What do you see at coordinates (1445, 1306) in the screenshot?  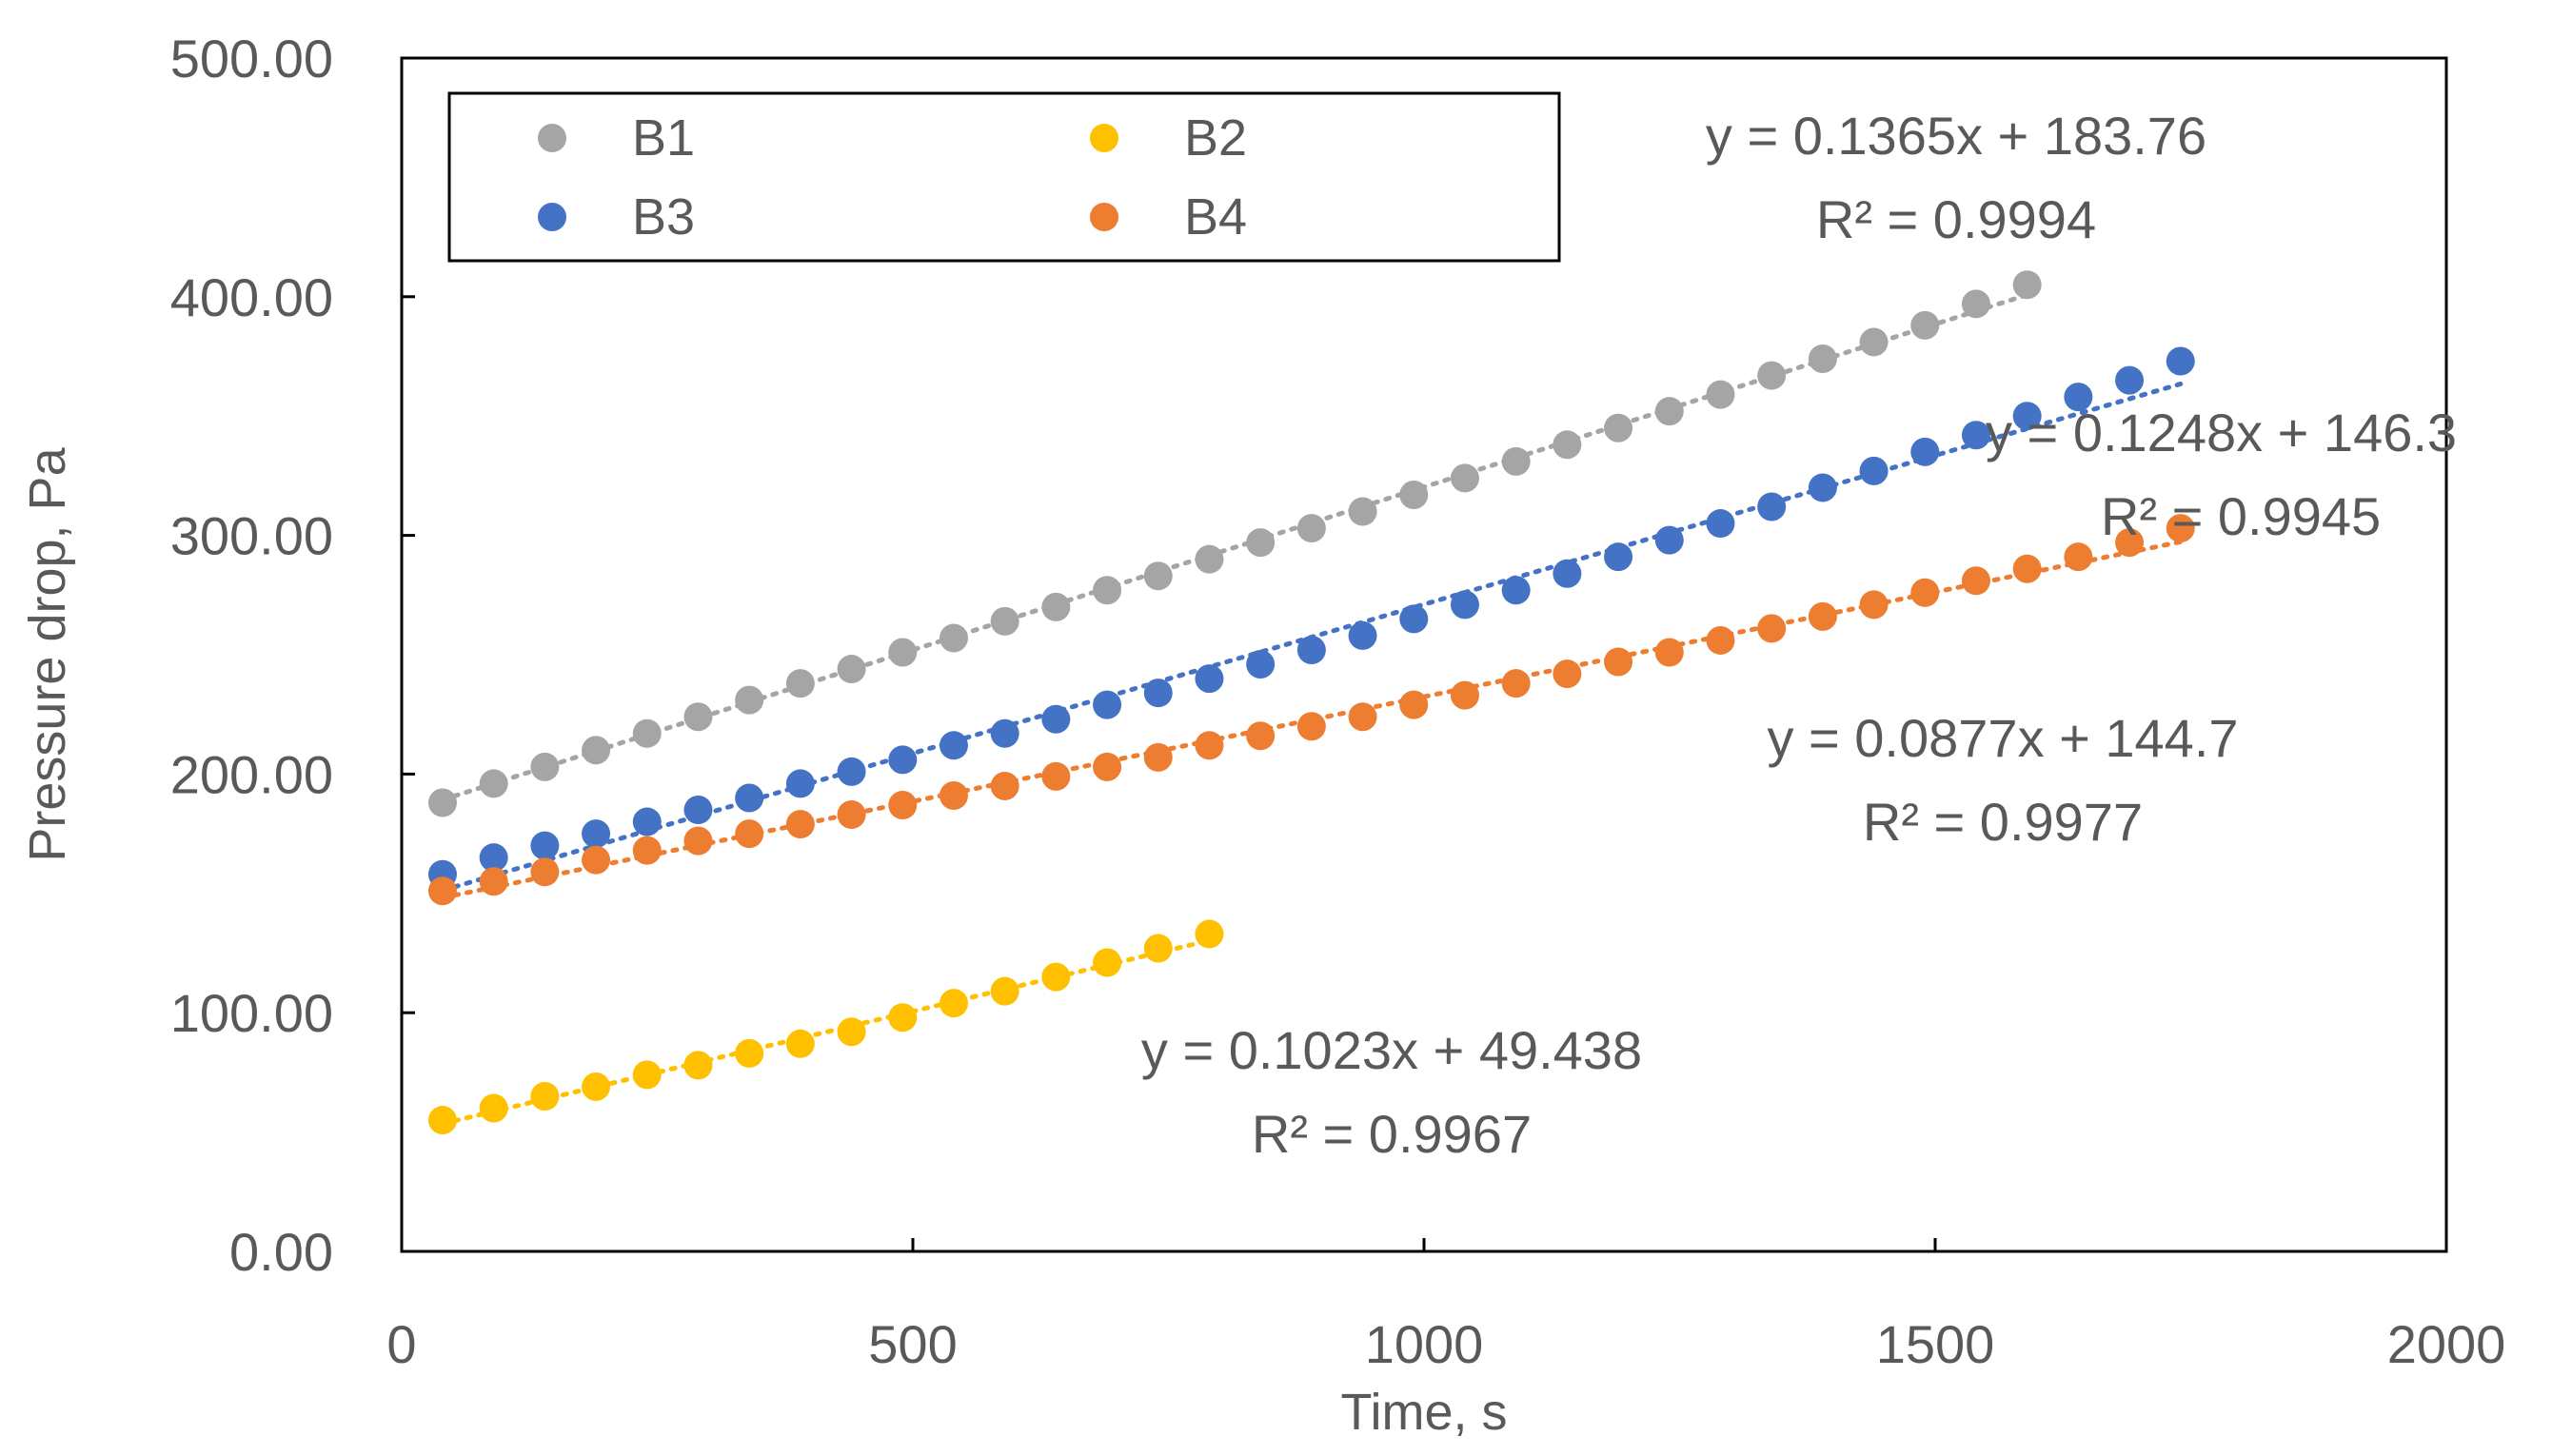 I see `x-axis-ticks: 0 500 1000 1500 2000` at bounding box center [1445, 1306].